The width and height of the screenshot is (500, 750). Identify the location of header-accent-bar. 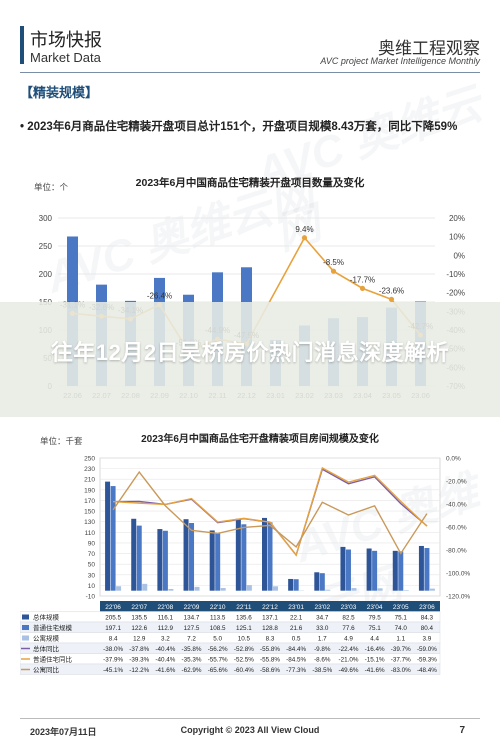
(22, 45).